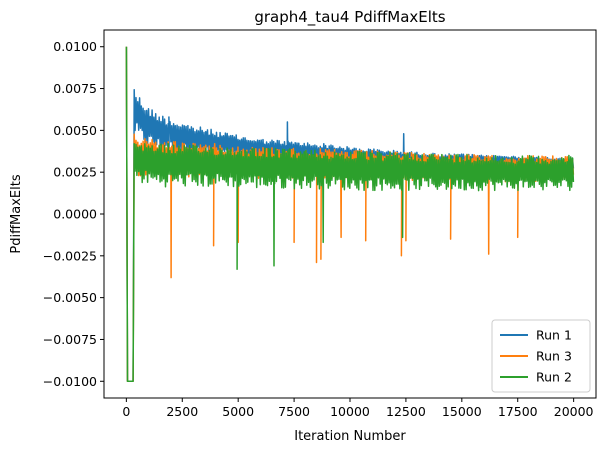 Image resolution: width=605 pixels, height=457 pixels. I want to click on y-tick-label: −0.0100, so click(70, 381).